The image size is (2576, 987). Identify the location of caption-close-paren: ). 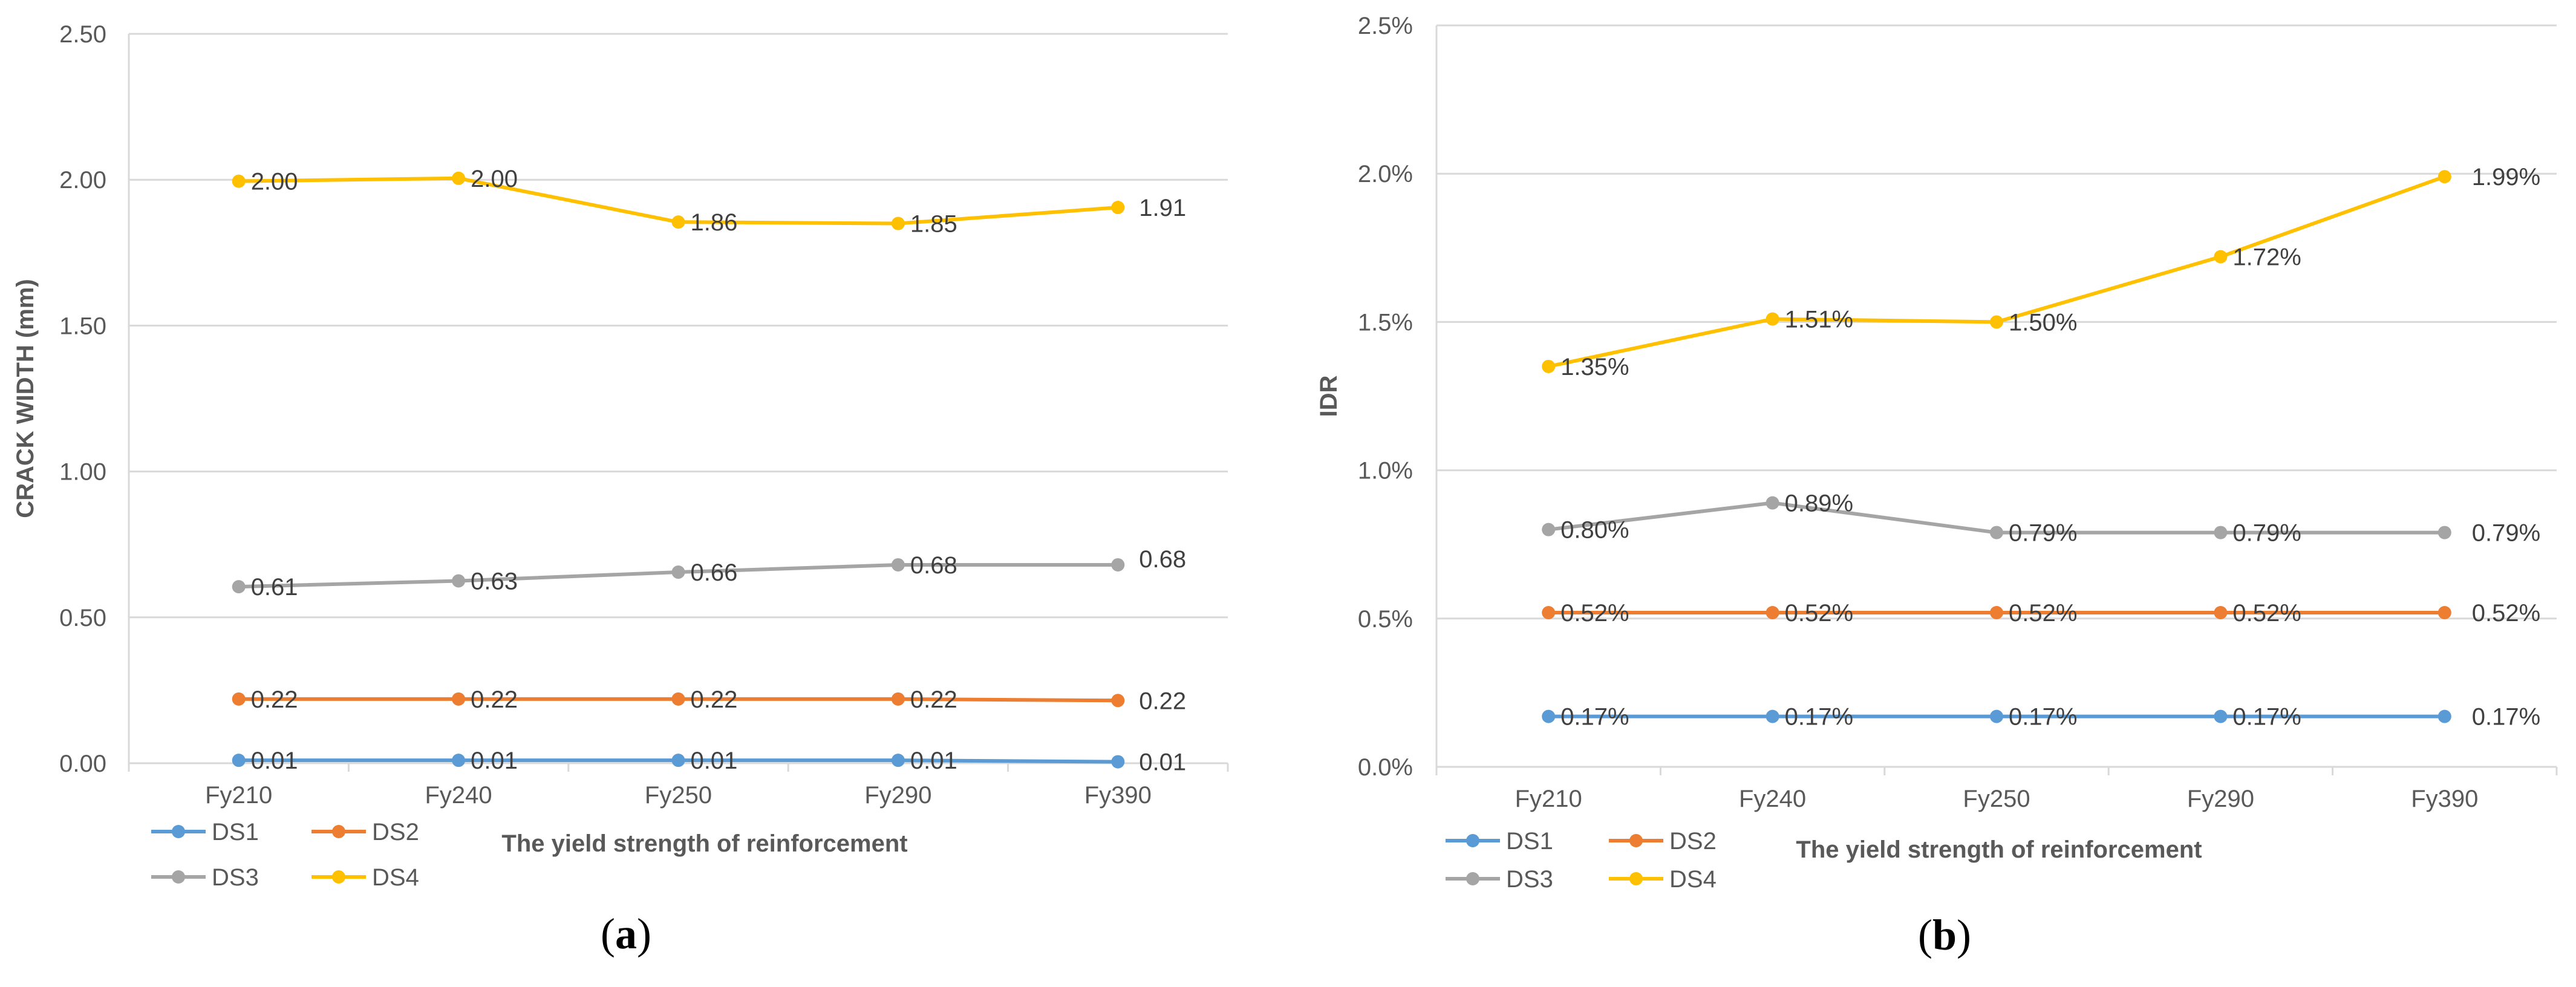
(1964, 935).